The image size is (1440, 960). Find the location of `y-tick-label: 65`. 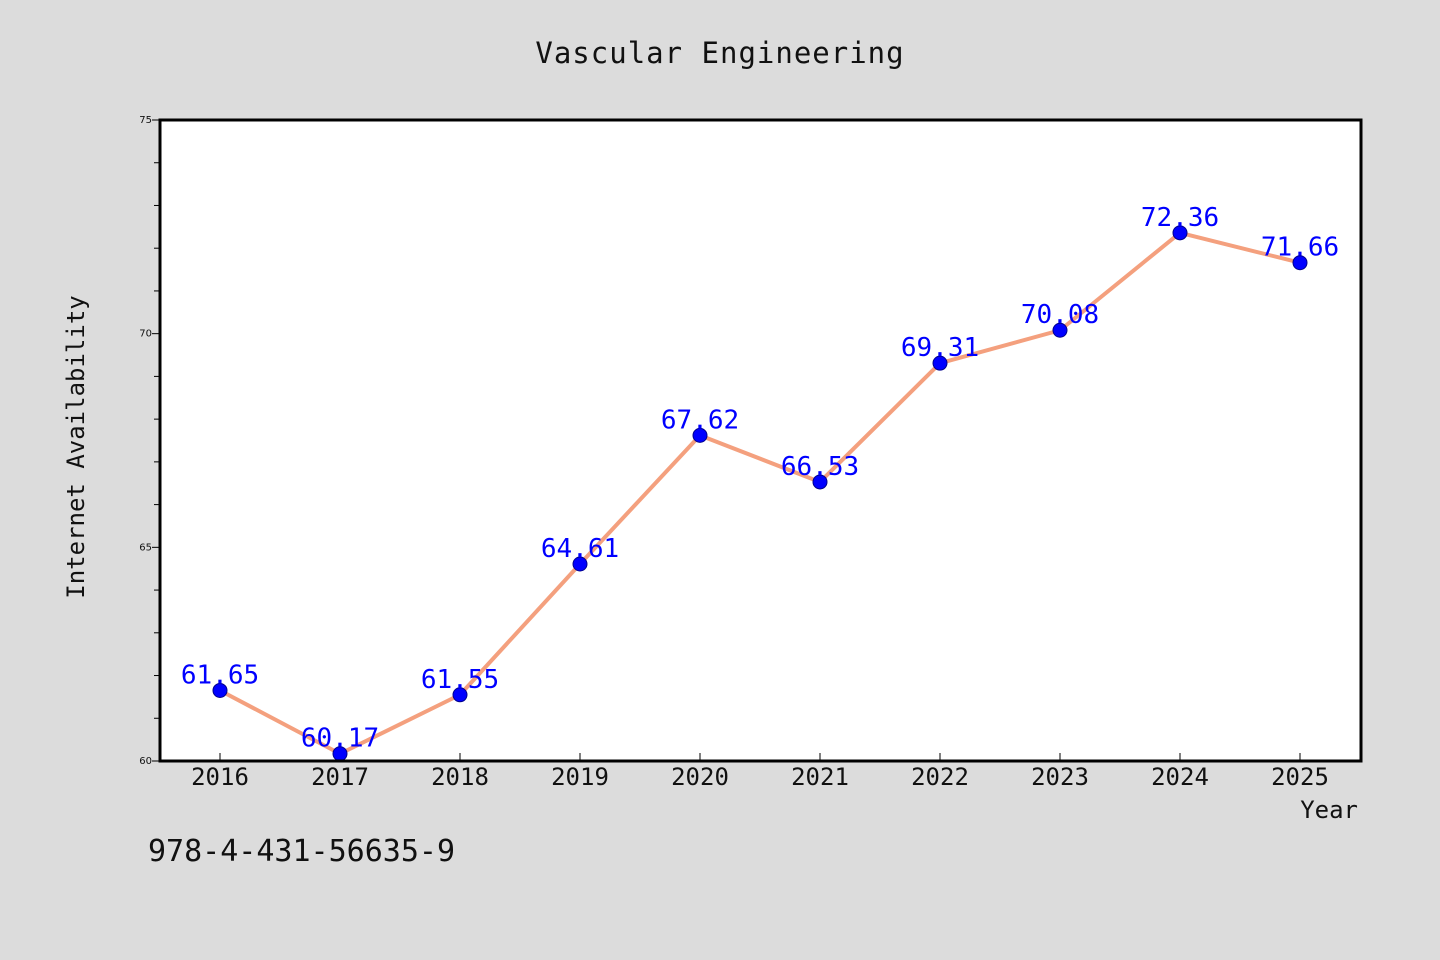

y-tick-label: 65 is located at coordinates (145, 547).